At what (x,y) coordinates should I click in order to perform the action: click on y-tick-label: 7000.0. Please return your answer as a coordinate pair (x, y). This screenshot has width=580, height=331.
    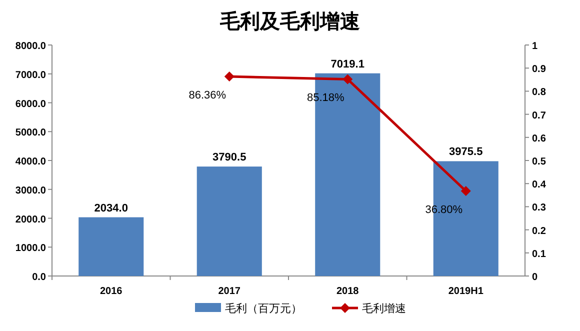
    Looking at the image, I should click on (30, 75).